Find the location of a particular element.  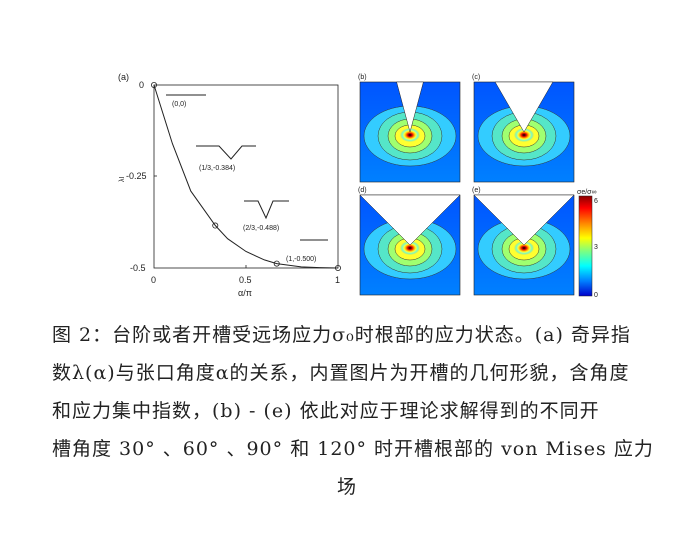

xtick-0: 0 is located at coordinates (153, 280).